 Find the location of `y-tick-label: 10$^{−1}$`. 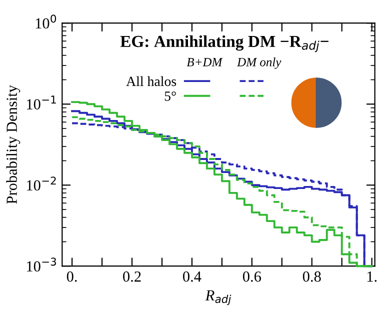

y-tick-label: 10$^{−1}$ is located at coordinates (41, 103).